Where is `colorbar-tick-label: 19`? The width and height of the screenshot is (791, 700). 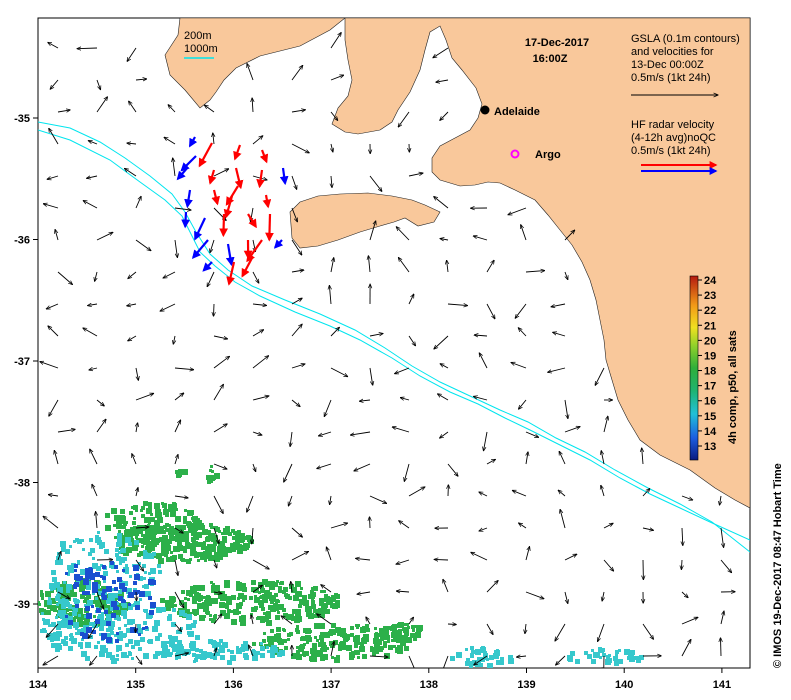
colorbar-tick-label: 19 is located at coordinates (710, 356).